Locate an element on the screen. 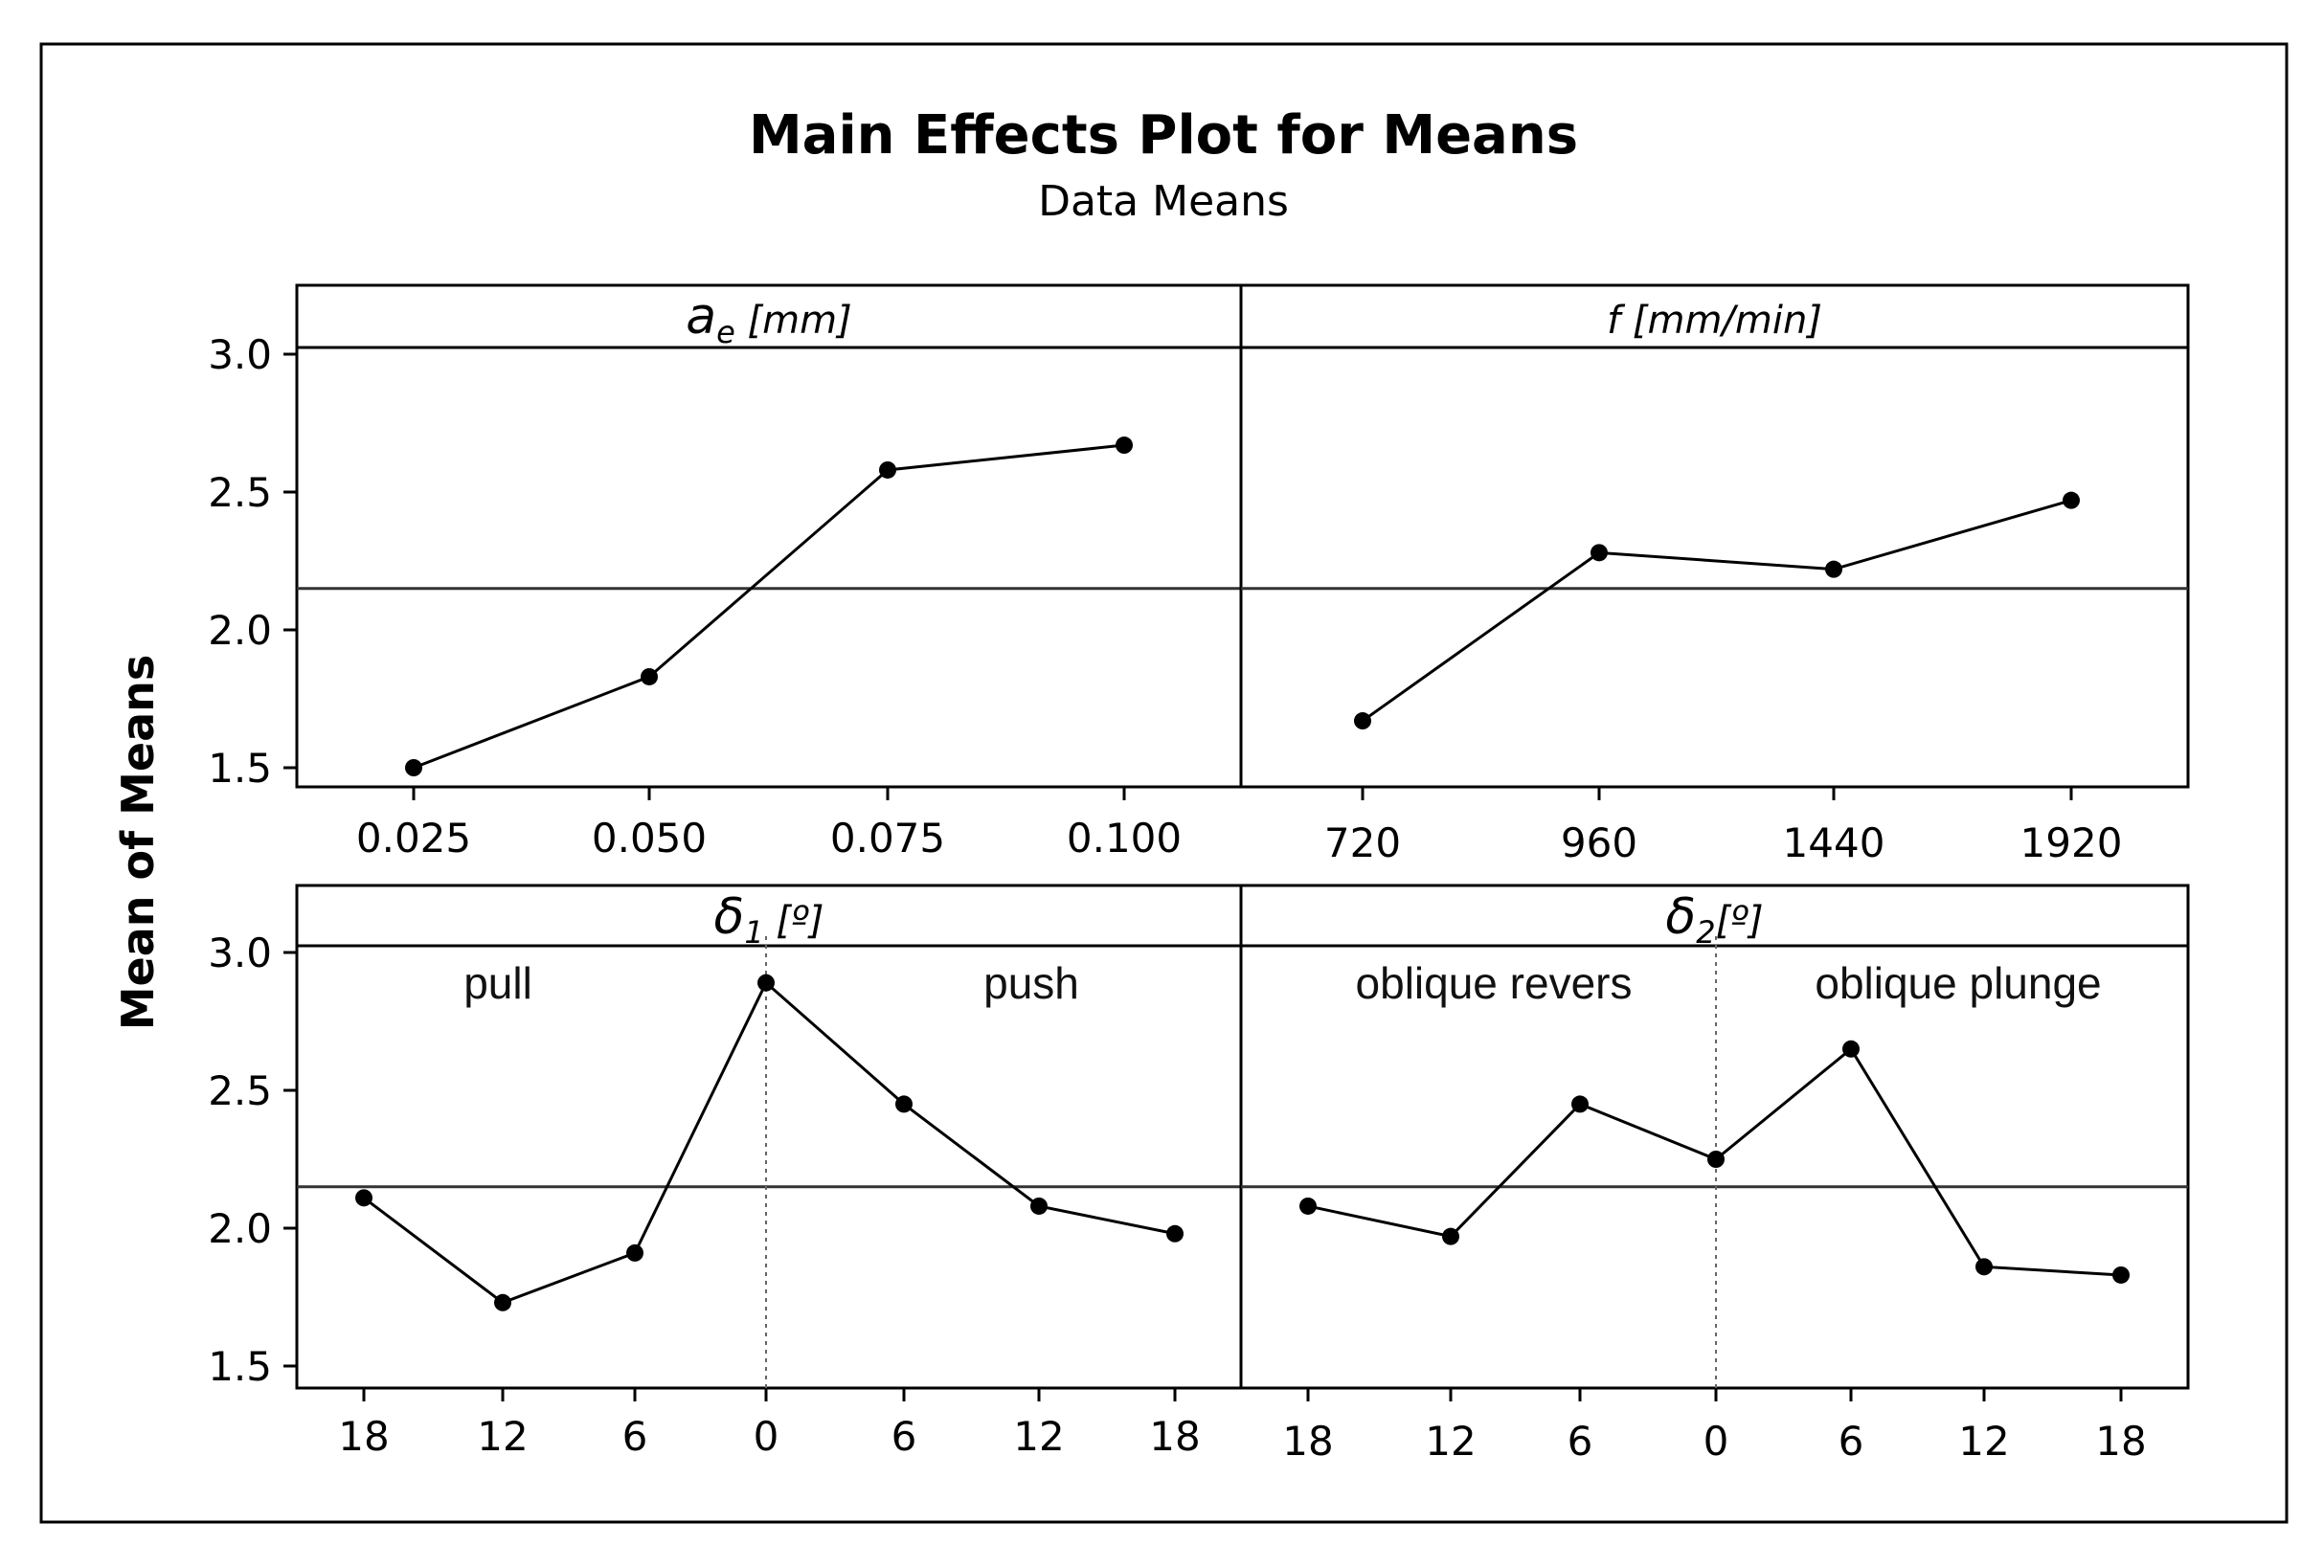 The width and height of the screenshot is (2324, 1568). panel-title: ae [mm] is located at coordinates (769, 319).